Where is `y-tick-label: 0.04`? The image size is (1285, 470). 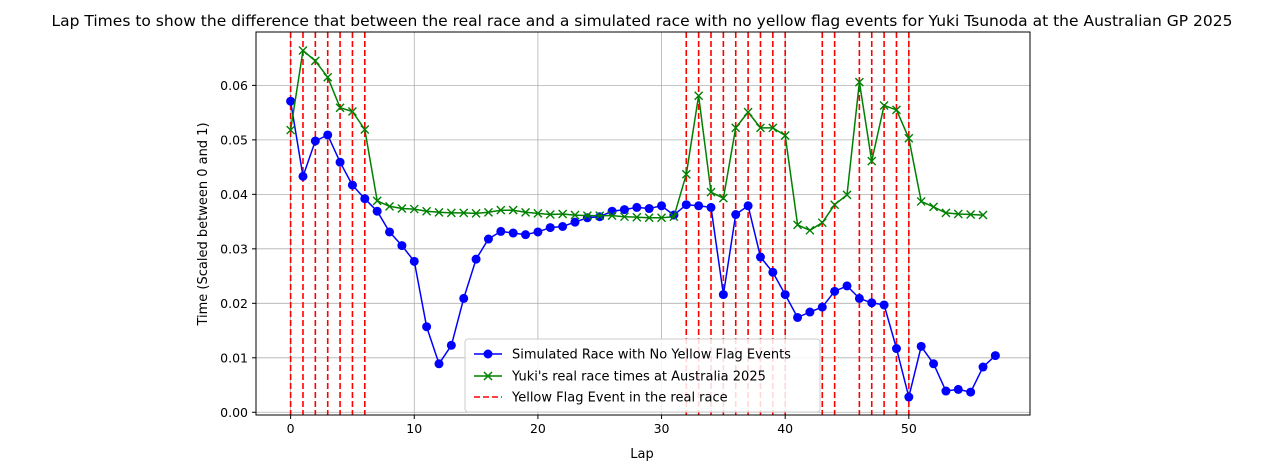 y-tick-label: 0.04 is located at coordinates (234, 194).